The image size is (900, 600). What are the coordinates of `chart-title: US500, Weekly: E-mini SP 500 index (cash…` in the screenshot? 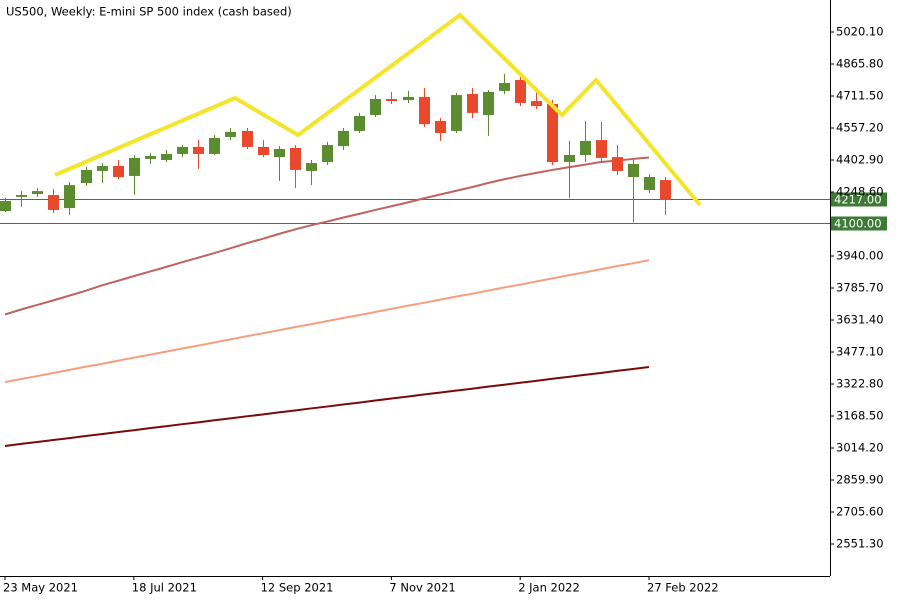 It's located at (149, 12).